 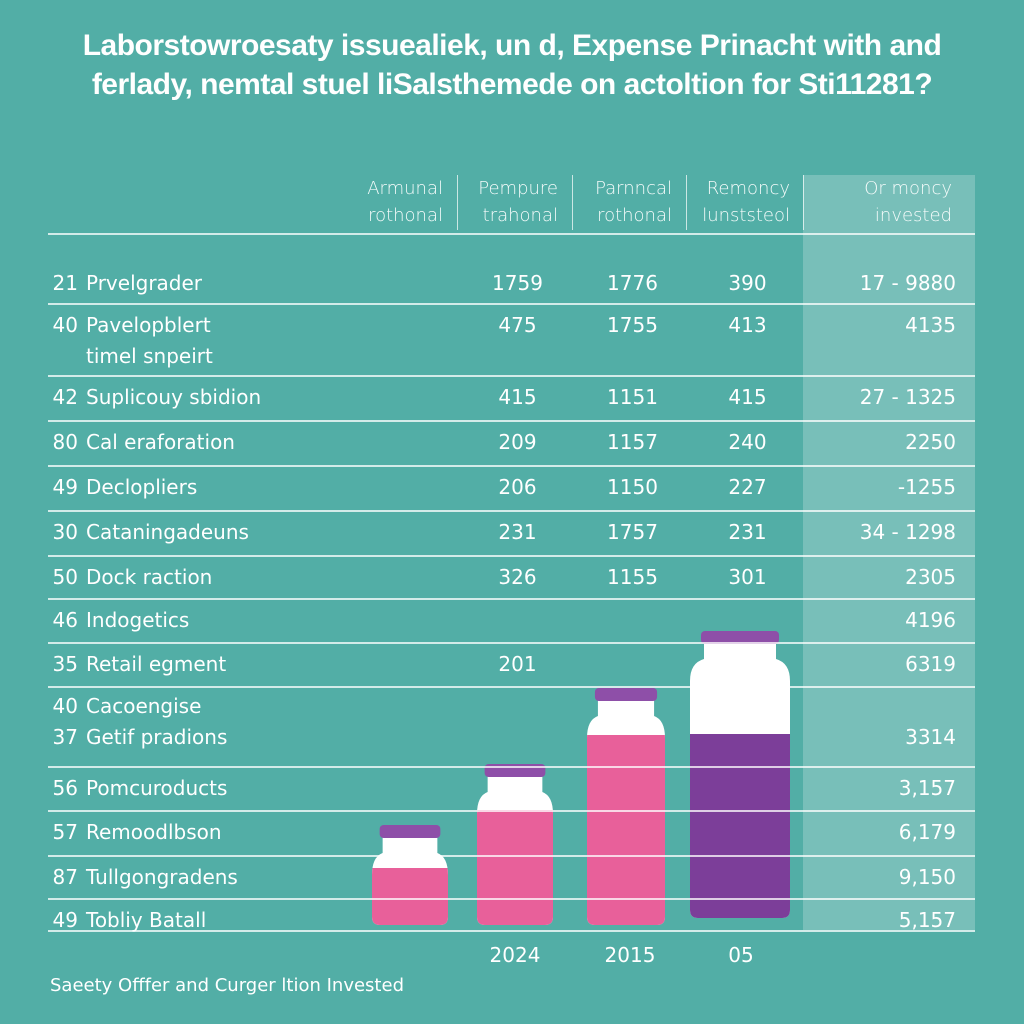 What do you see at coordinates (747, 283) in the screenshot?
I see `value-cell: 390` at bounding box center [747, 283].